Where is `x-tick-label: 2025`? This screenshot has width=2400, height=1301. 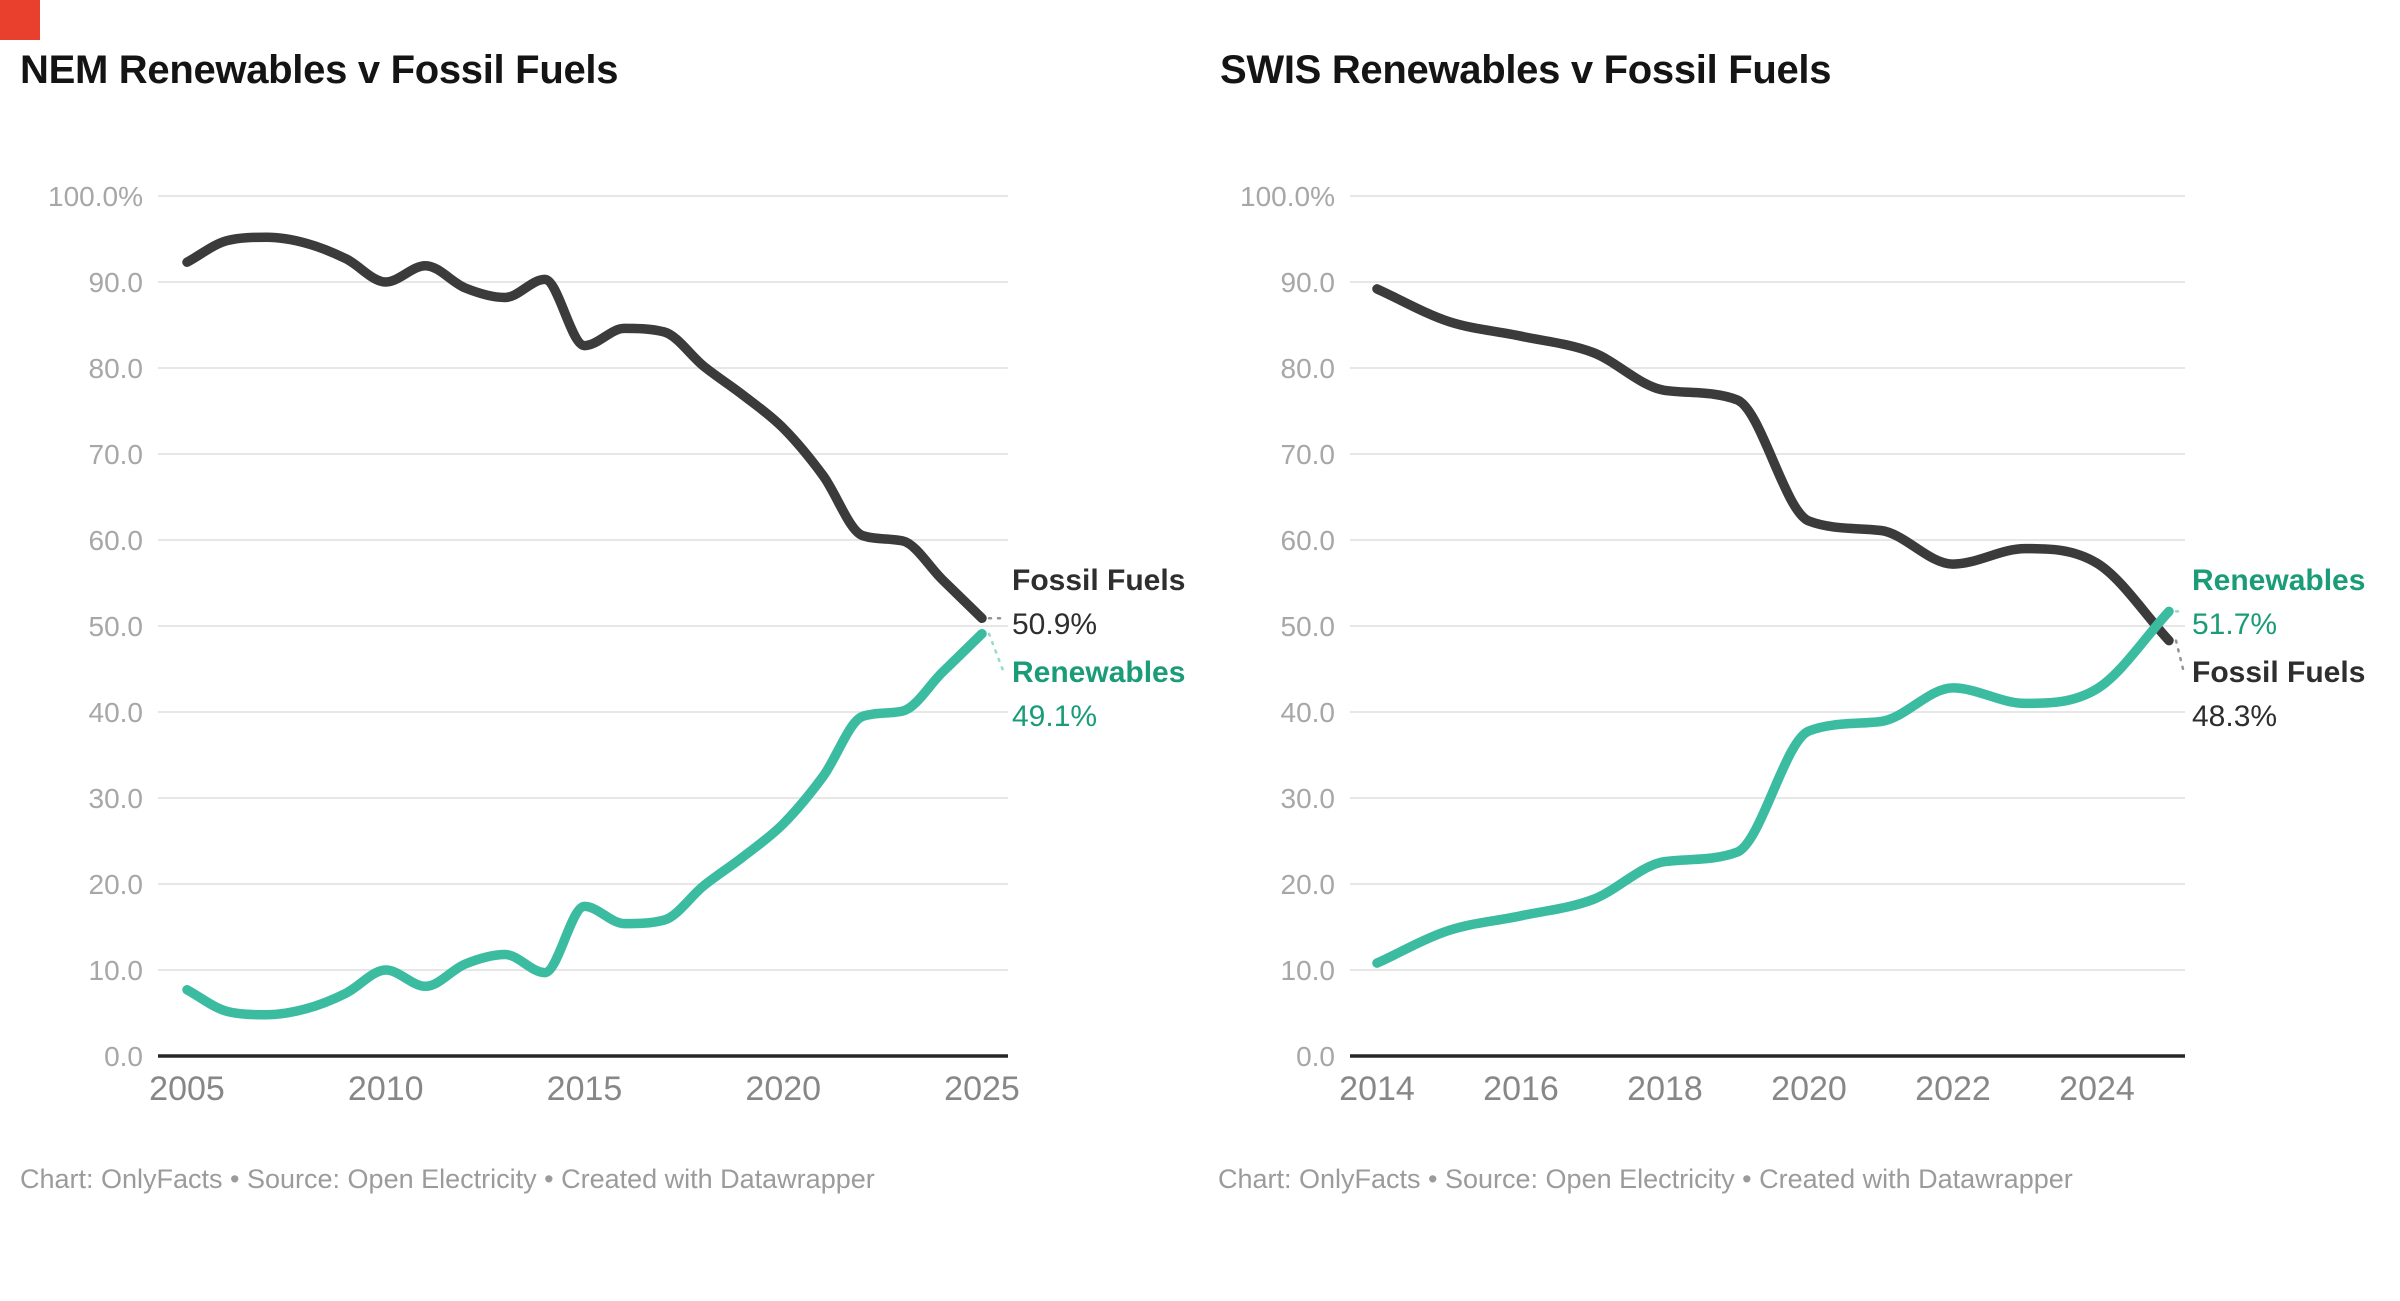
x-tick-label: 2025 is located at coordinates (982, 1089).